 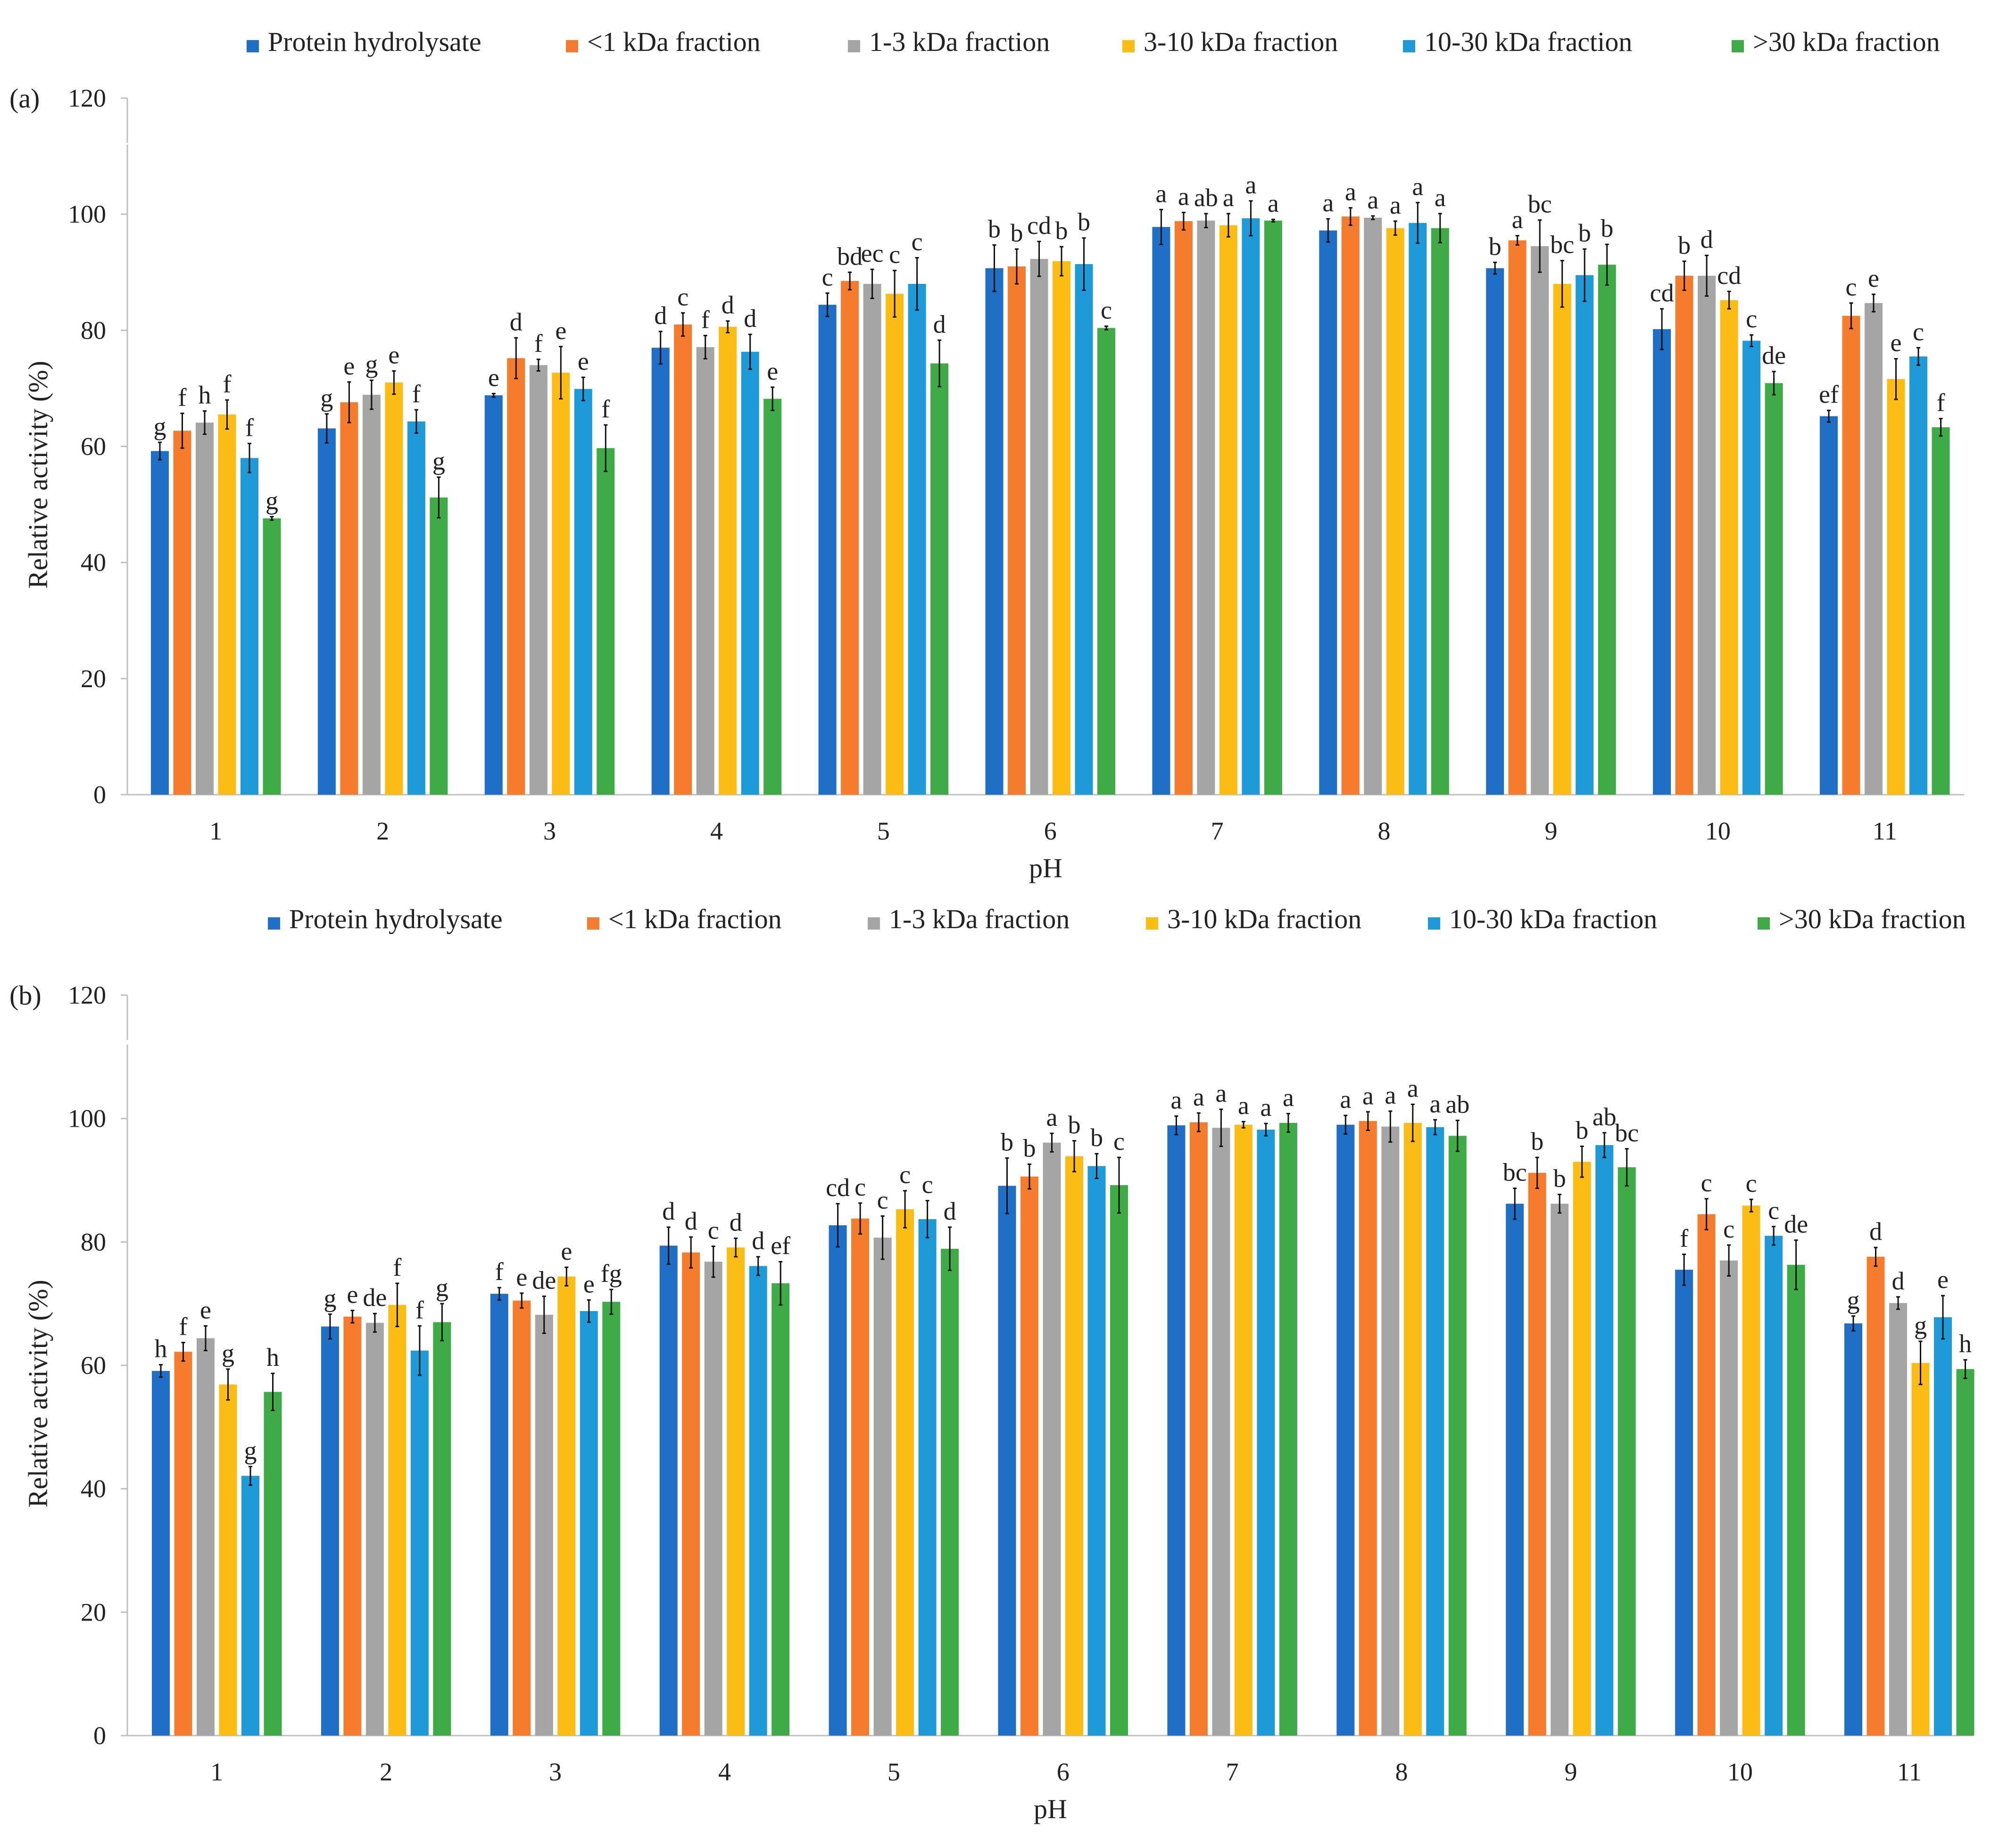 What do you see at coordinates (1873, 919) in the screenshot?
I see `legend-entry: >30 kDa fraction` at bounding box center [1873, 919].